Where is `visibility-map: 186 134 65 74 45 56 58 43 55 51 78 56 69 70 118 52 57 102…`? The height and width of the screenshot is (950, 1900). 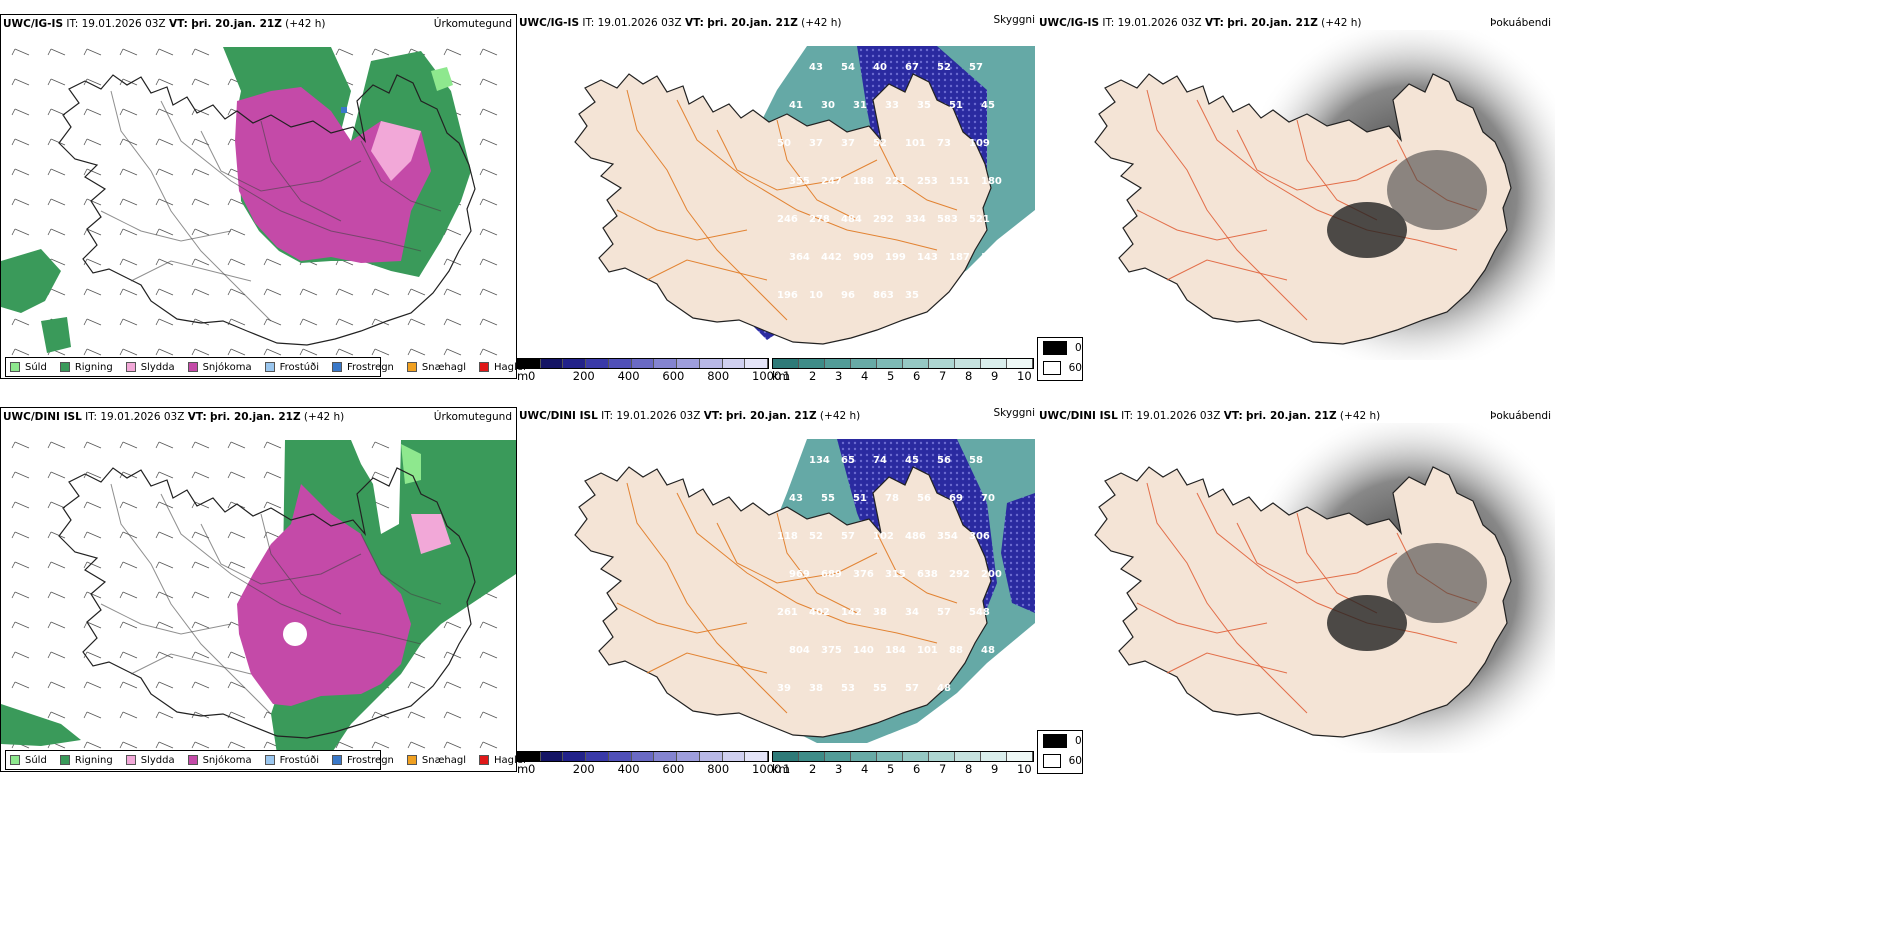 visibility-map: 186 134 65 74 45 56 58 43 55 51 78 56 69 70 118 52 57 102… is located at coordinates (804, 591).